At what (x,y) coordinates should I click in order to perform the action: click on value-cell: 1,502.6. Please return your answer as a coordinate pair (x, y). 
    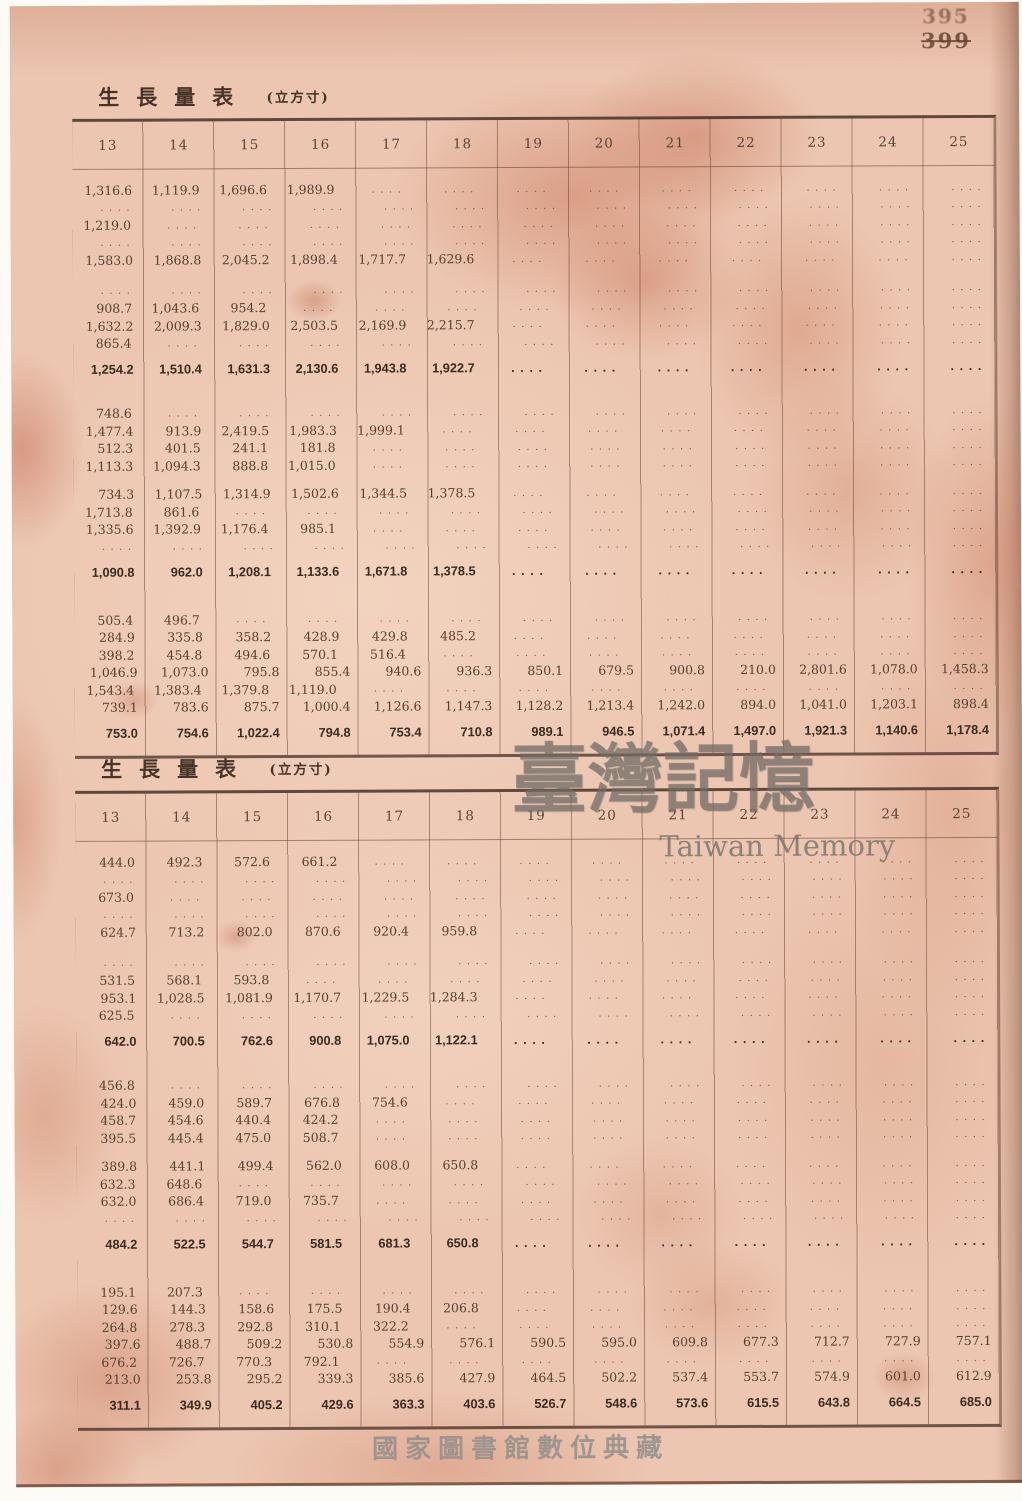
    Looking at the image, I should click on (315, 494).